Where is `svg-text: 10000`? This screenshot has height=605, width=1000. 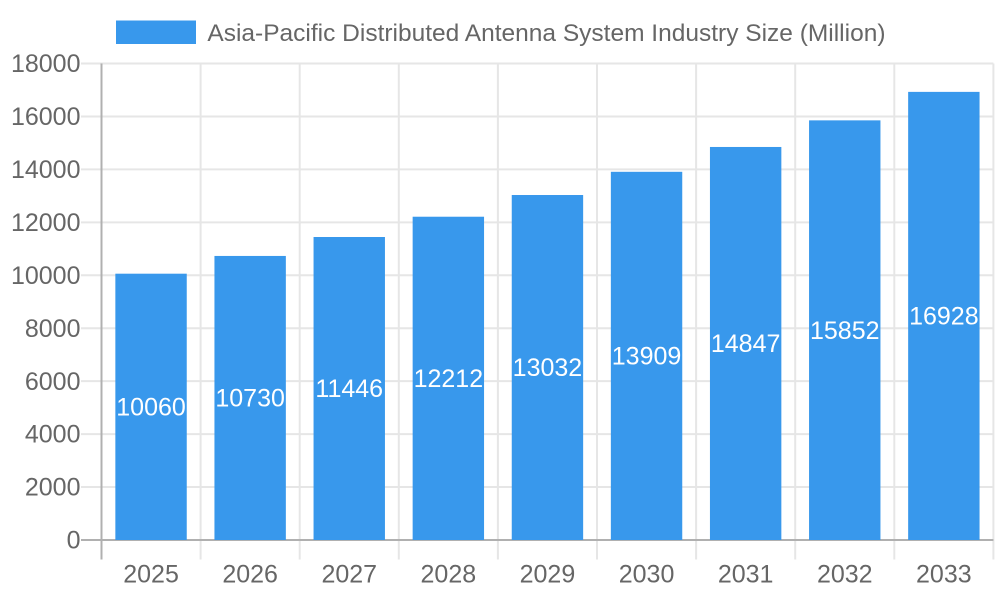 svg-text: 10000 is located at coordinates (46, 276).